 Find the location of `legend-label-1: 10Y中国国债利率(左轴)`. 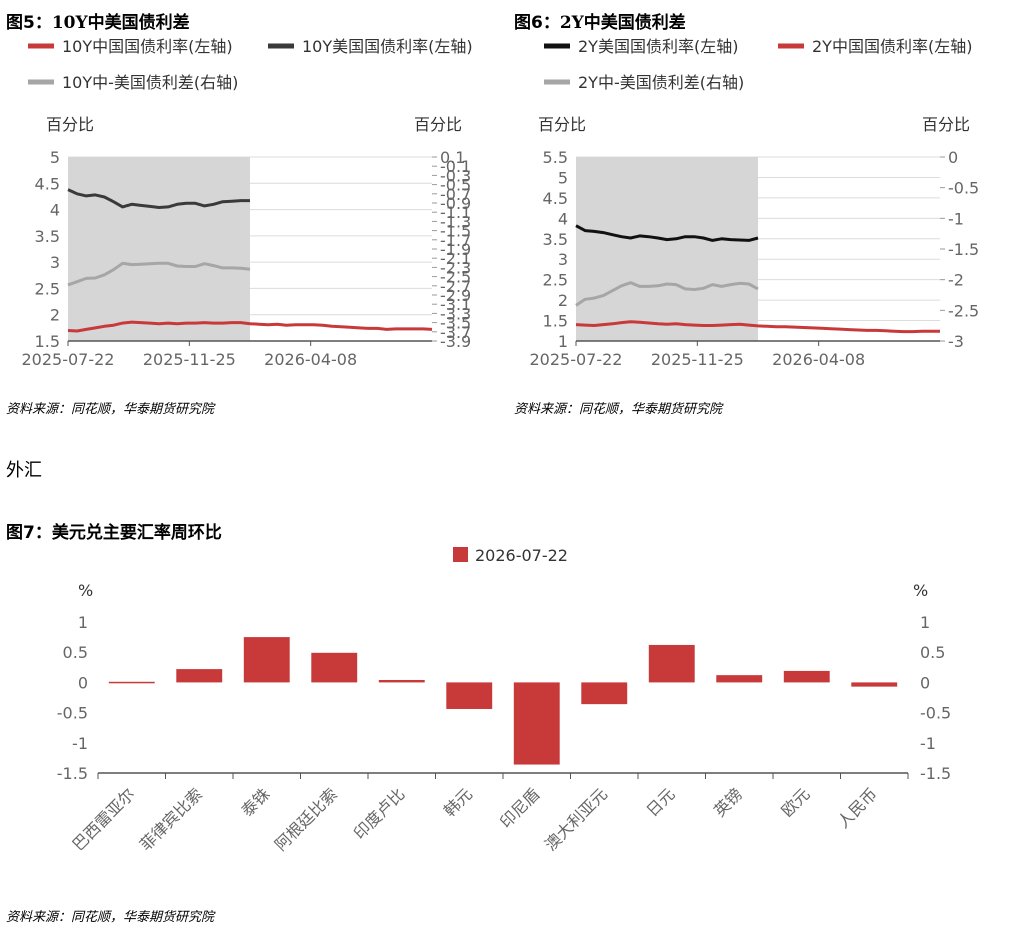

legend-label-1: 10Y中国国债利率(左轴) is located at coordinates (147, 46).